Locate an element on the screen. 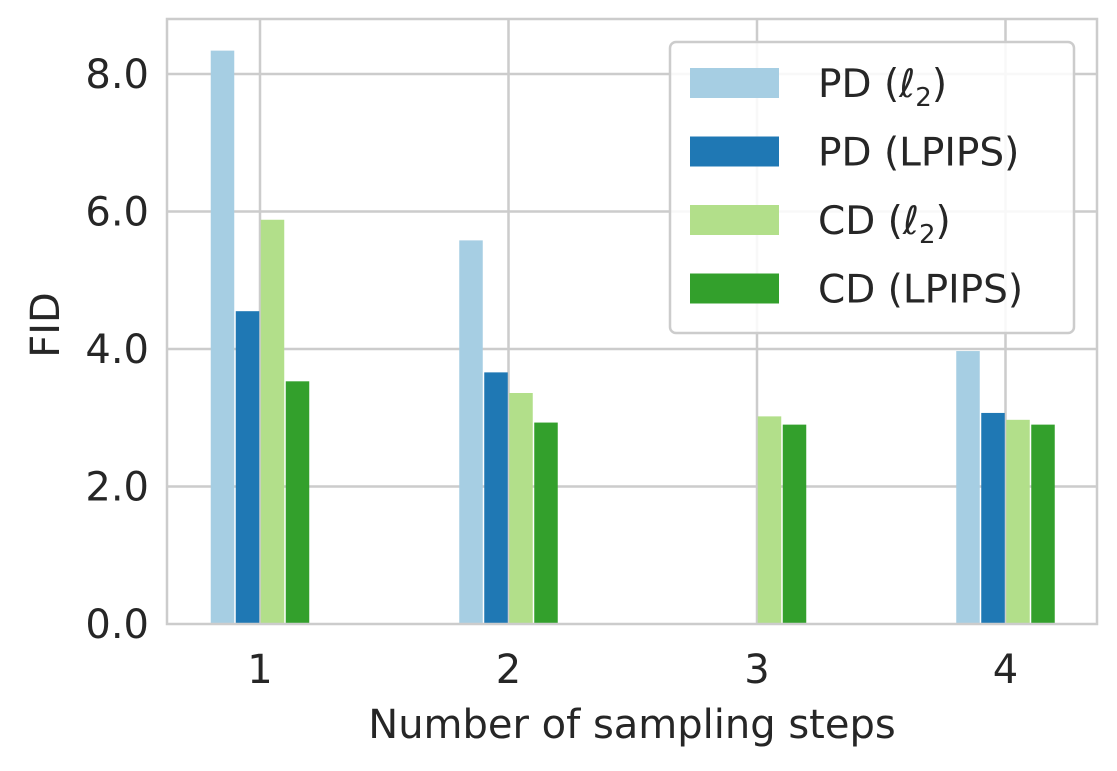  legend-frame is located at coordinates (872, 187).